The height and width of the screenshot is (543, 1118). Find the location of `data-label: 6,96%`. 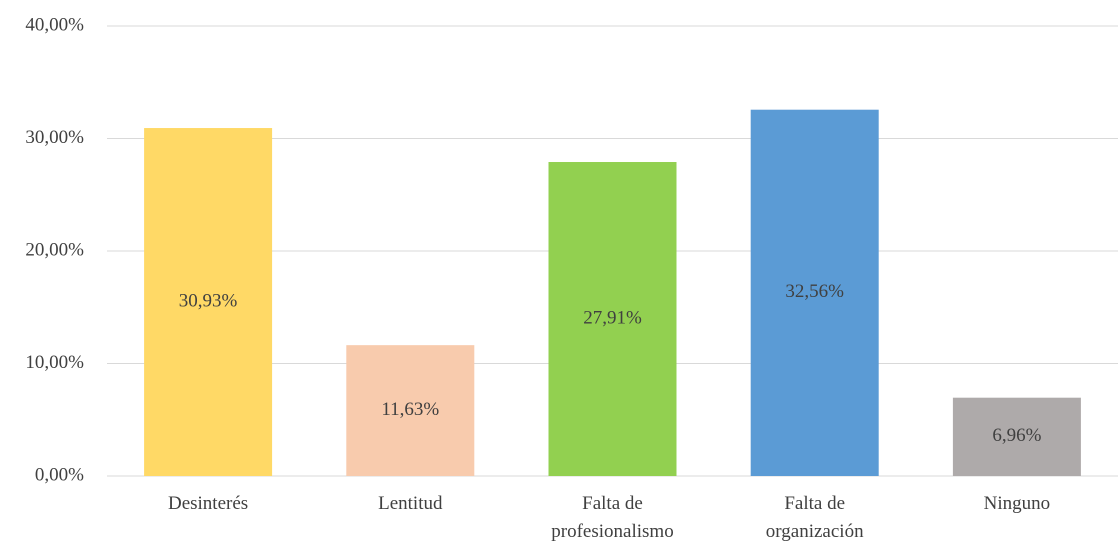

data-label: 6,96% is located at coordinates (1016, 435).